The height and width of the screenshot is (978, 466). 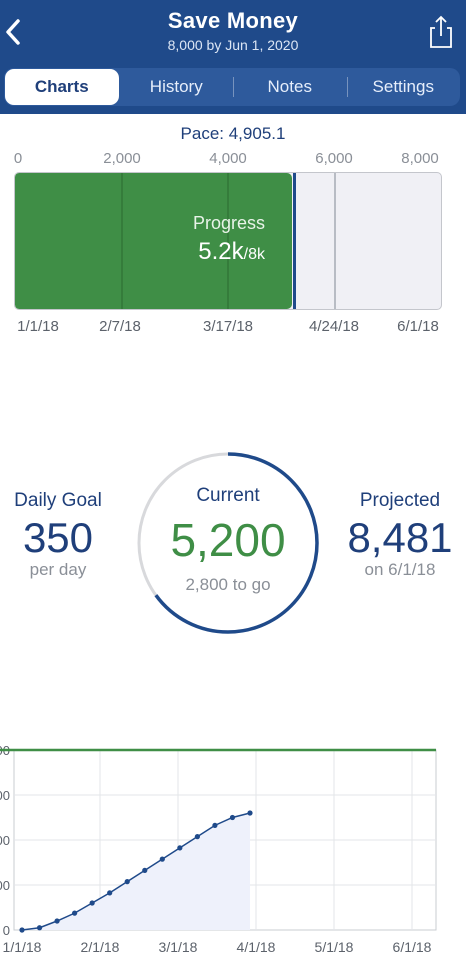 What do you see at coordinates (233, 45) in the screenshot?
I see `page-subtitle: 8,000 by Jun 1, 2020` at bounding box center [233, 45].